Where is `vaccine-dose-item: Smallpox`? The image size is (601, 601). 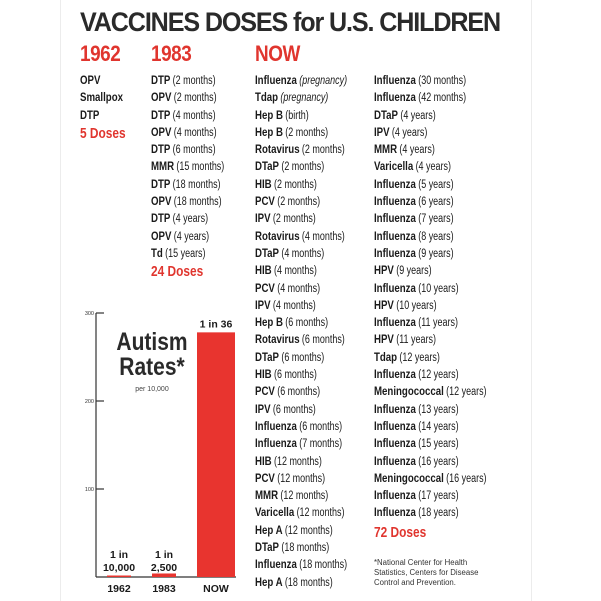 vaccine-dose-item: Smallpox is located at coordinates (101, 97).